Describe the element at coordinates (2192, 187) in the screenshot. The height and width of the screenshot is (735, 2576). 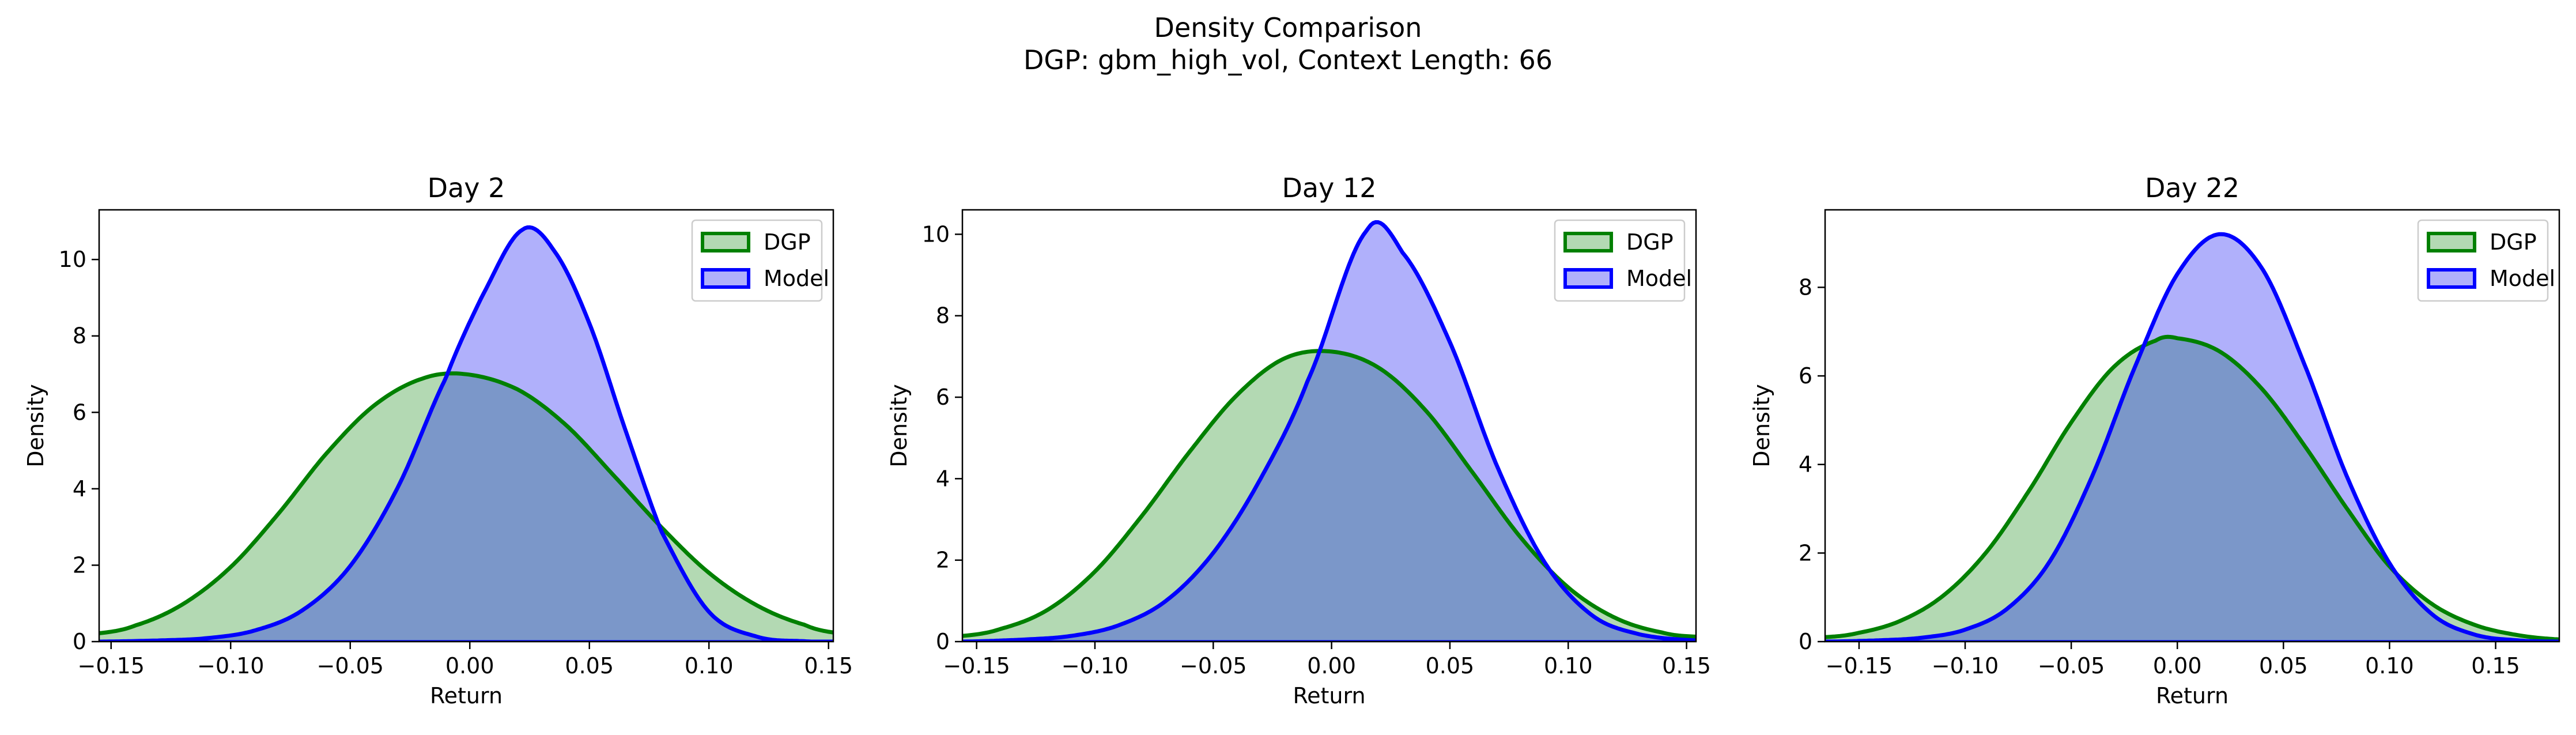
I see `panel-title: Day 22` at that location.